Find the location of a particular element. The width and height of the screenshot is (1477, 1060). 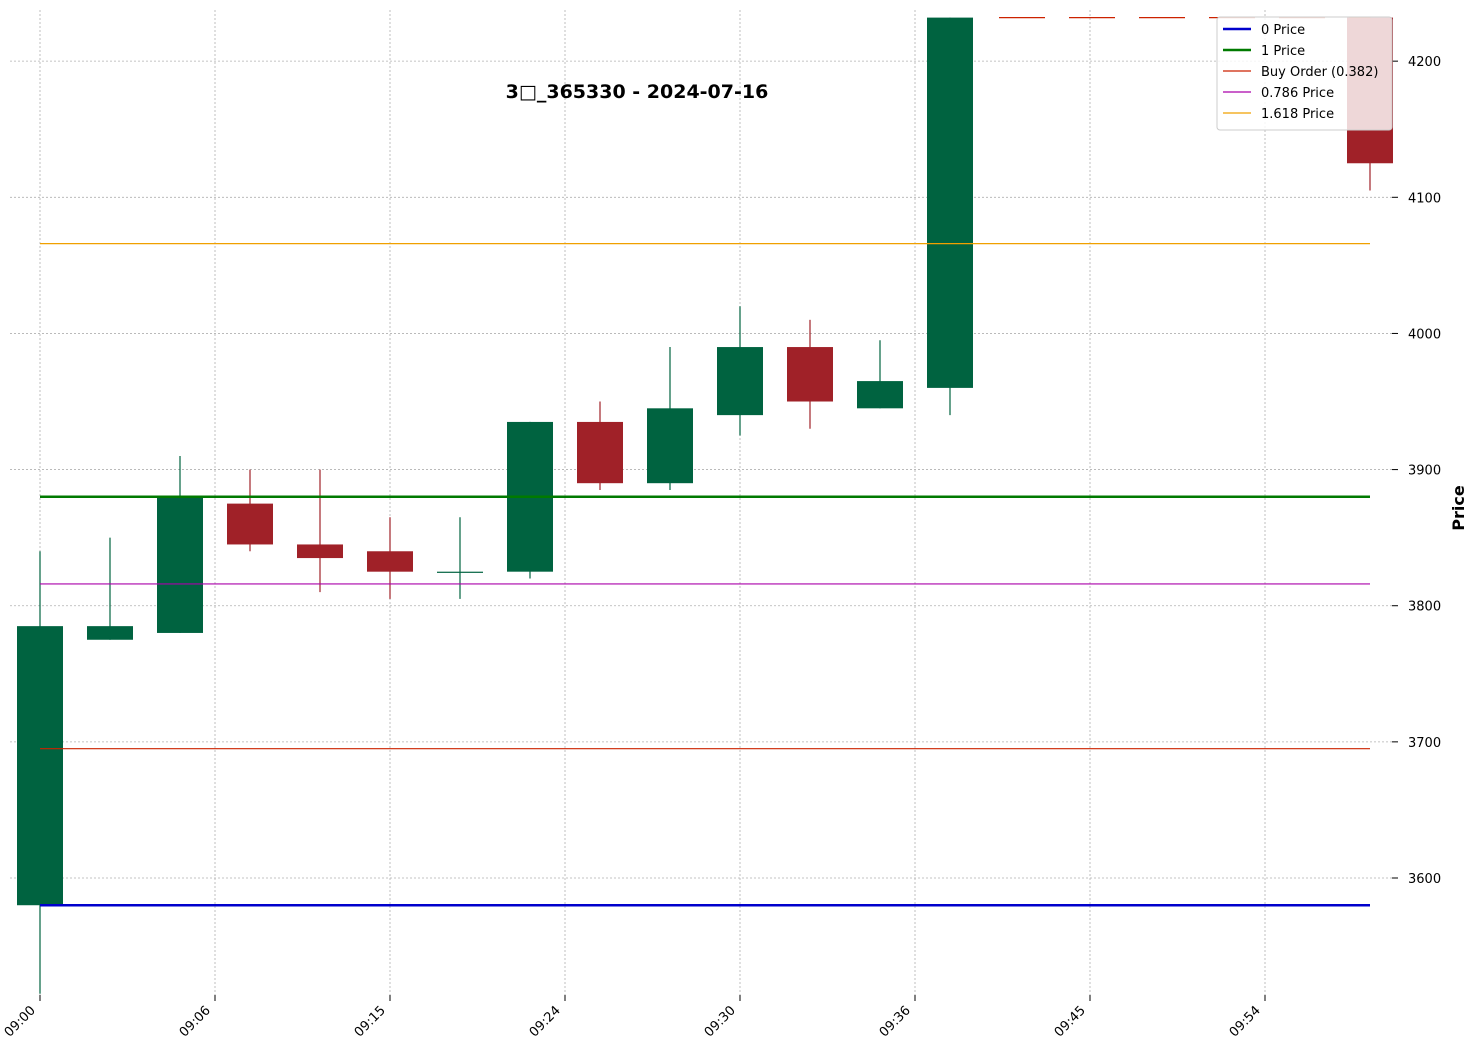

y-tick-label: 3800 is located at coordinates (1424, 607).